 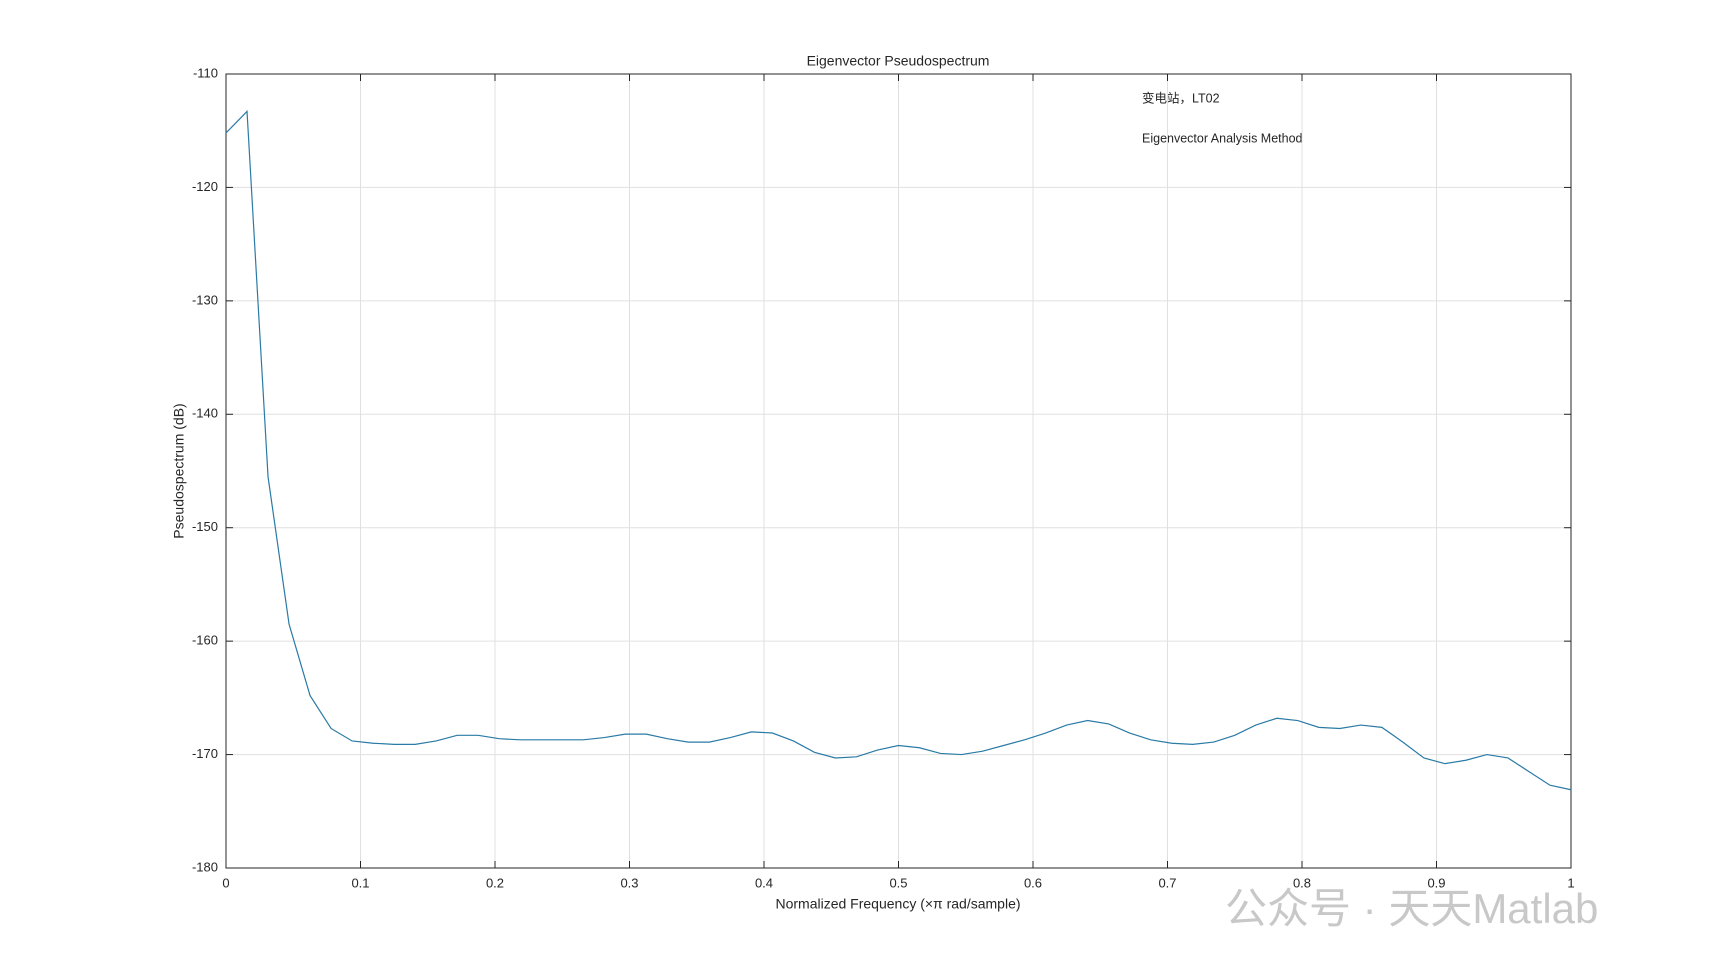 I want to click on watermark: 公众号 · 天天Matlab, so click(x=1411, y=908).